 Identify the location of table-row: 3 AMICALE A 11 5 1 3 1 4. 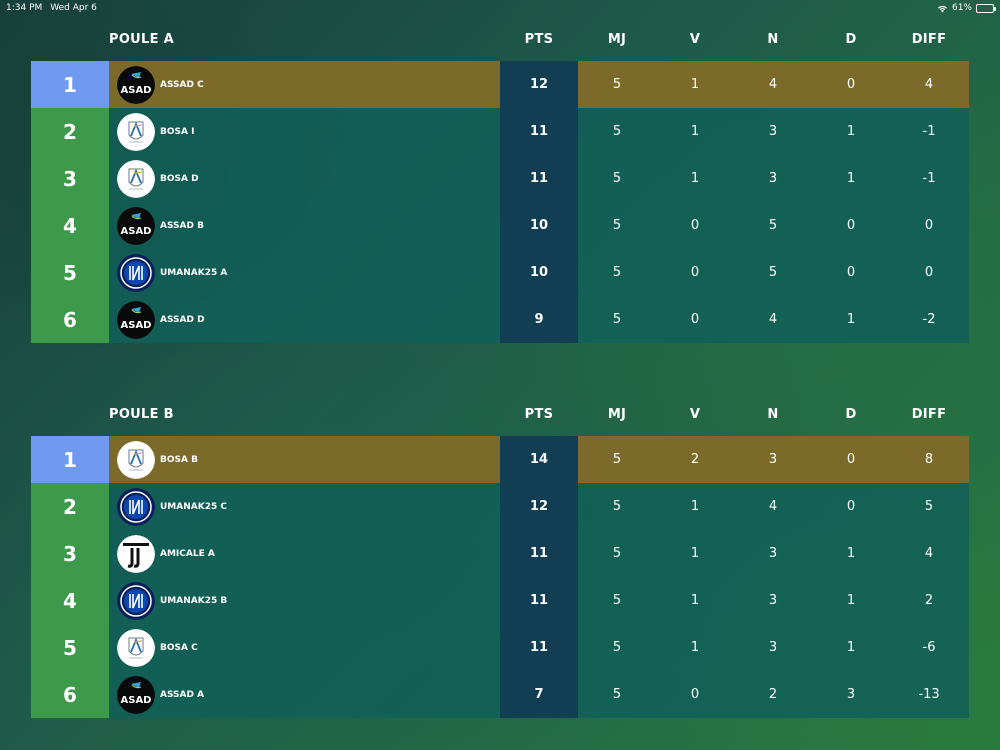
(500, 553).